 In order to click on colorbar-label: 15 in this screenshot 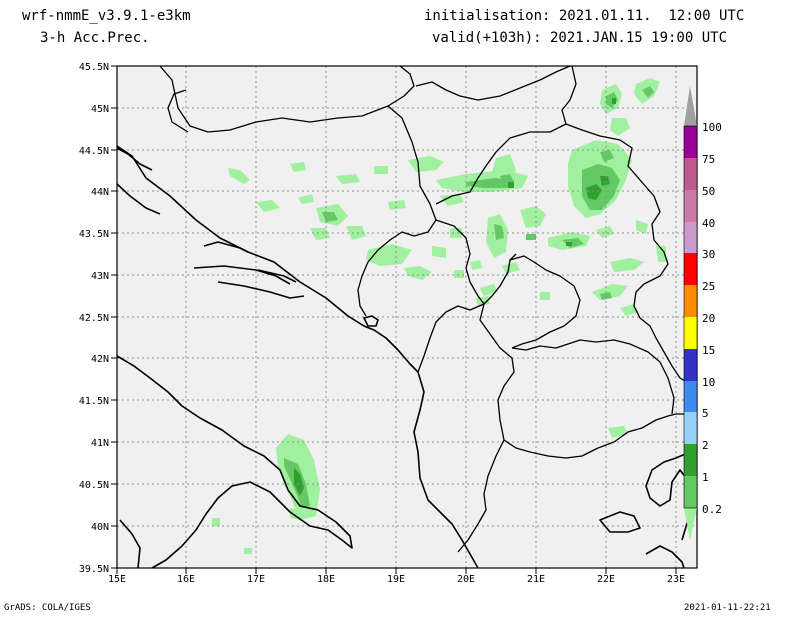, I will do `click(708, 350)`.